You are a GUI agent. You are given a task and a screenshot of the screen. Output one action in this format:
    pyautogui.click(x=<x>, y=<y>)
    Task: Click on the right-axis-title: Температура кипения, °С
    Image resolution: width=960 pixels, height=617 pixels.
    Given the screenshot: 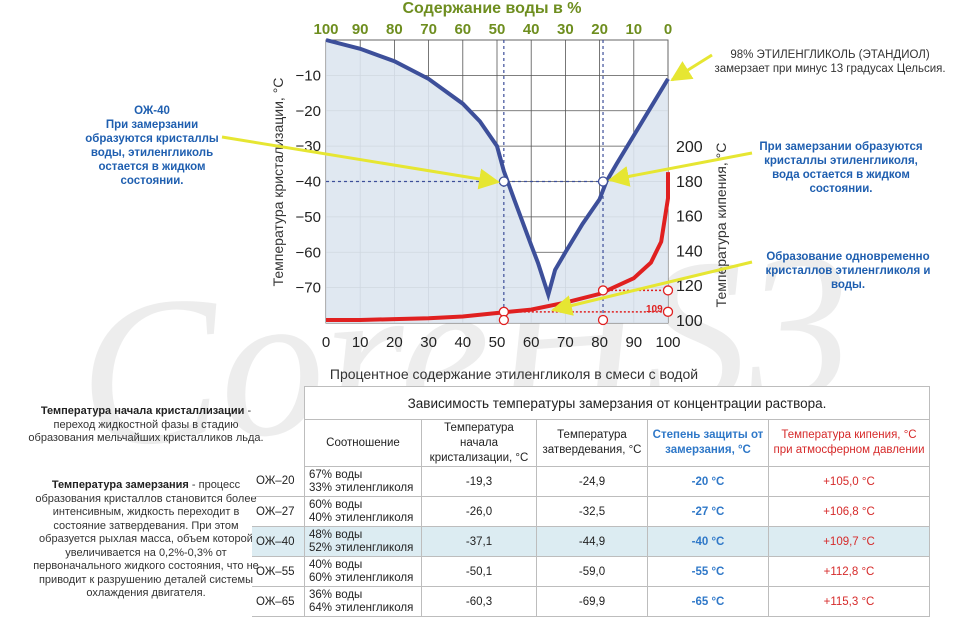 What is the action you would take?
    pyautogui.click(x=721, y=225)
    